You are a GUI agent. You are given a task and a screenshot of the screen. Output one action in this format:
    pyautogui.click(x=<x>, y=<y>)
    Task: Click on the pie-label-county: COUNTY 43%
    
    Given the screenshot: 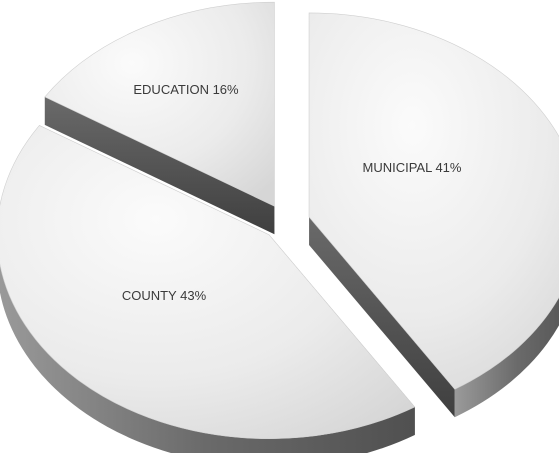 What is the action you would take?
    pyautogui.click(x=164, y=295)
    